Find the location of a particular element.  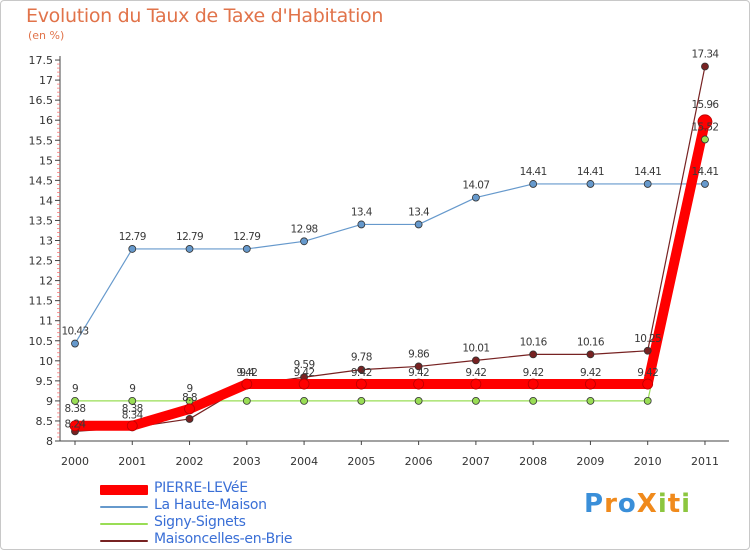

data-label-maisoncelles-en-brie: 8.34 is located at coordinates (133, 415).